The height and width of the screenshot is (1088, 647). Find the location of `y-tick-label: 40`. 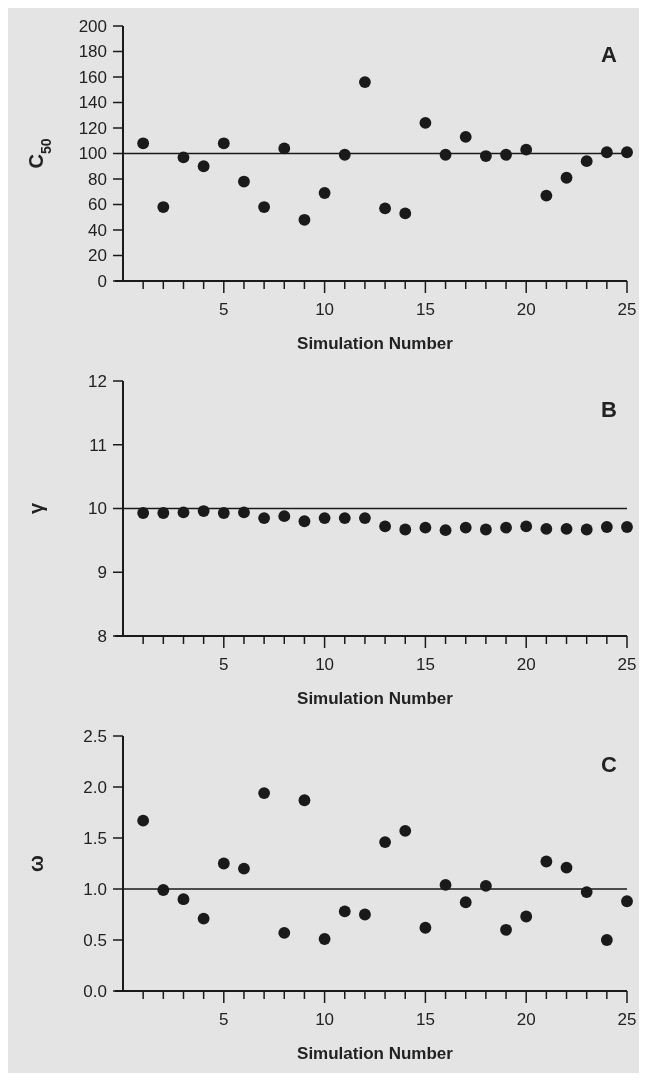

y-tick-label: 40 is located at coordinates (97, 230).